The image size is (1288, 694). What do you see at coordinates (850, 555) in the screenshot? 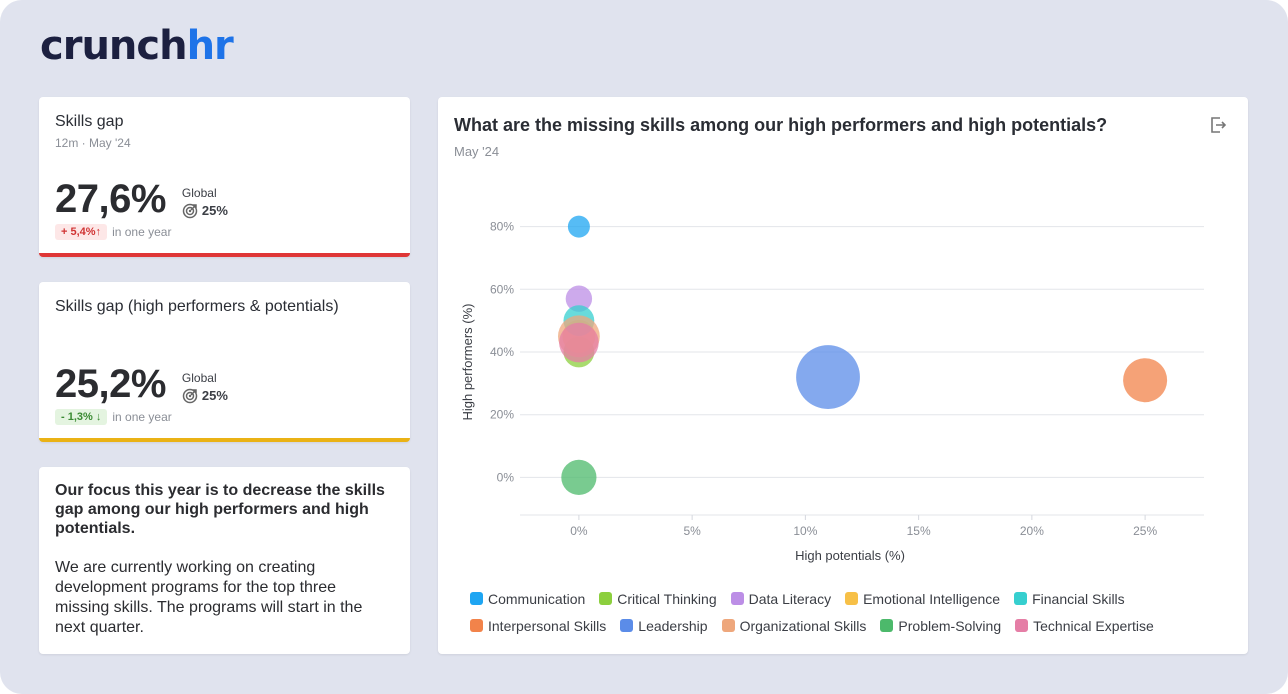
I see `x-axis-label: High potentials (%)` at bounding box center [850, 555].